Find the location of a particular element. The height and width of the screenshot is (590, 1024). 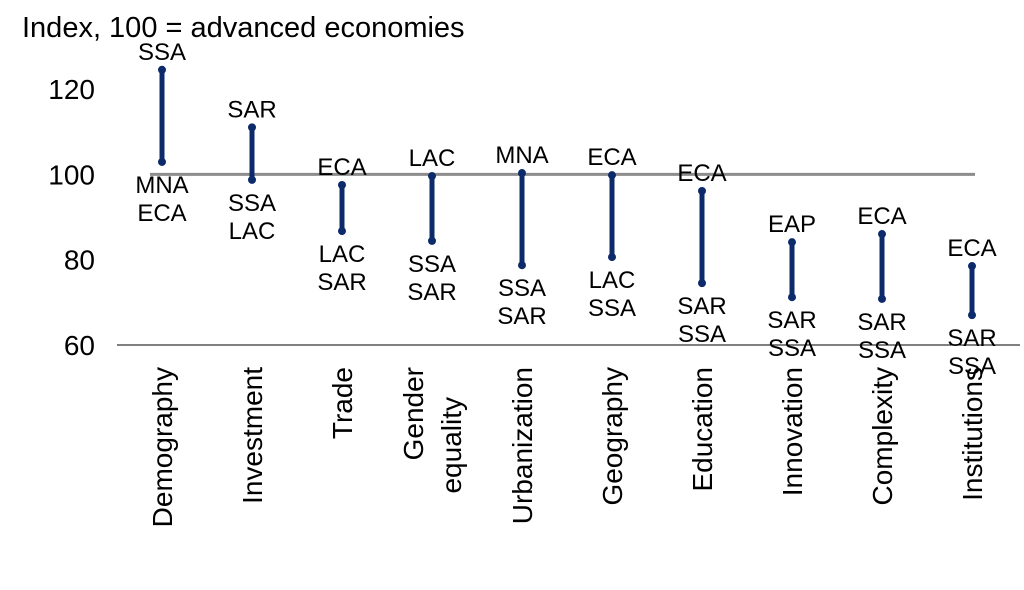

x-tick-label: Urbanization is located at coordinates (522, 445).